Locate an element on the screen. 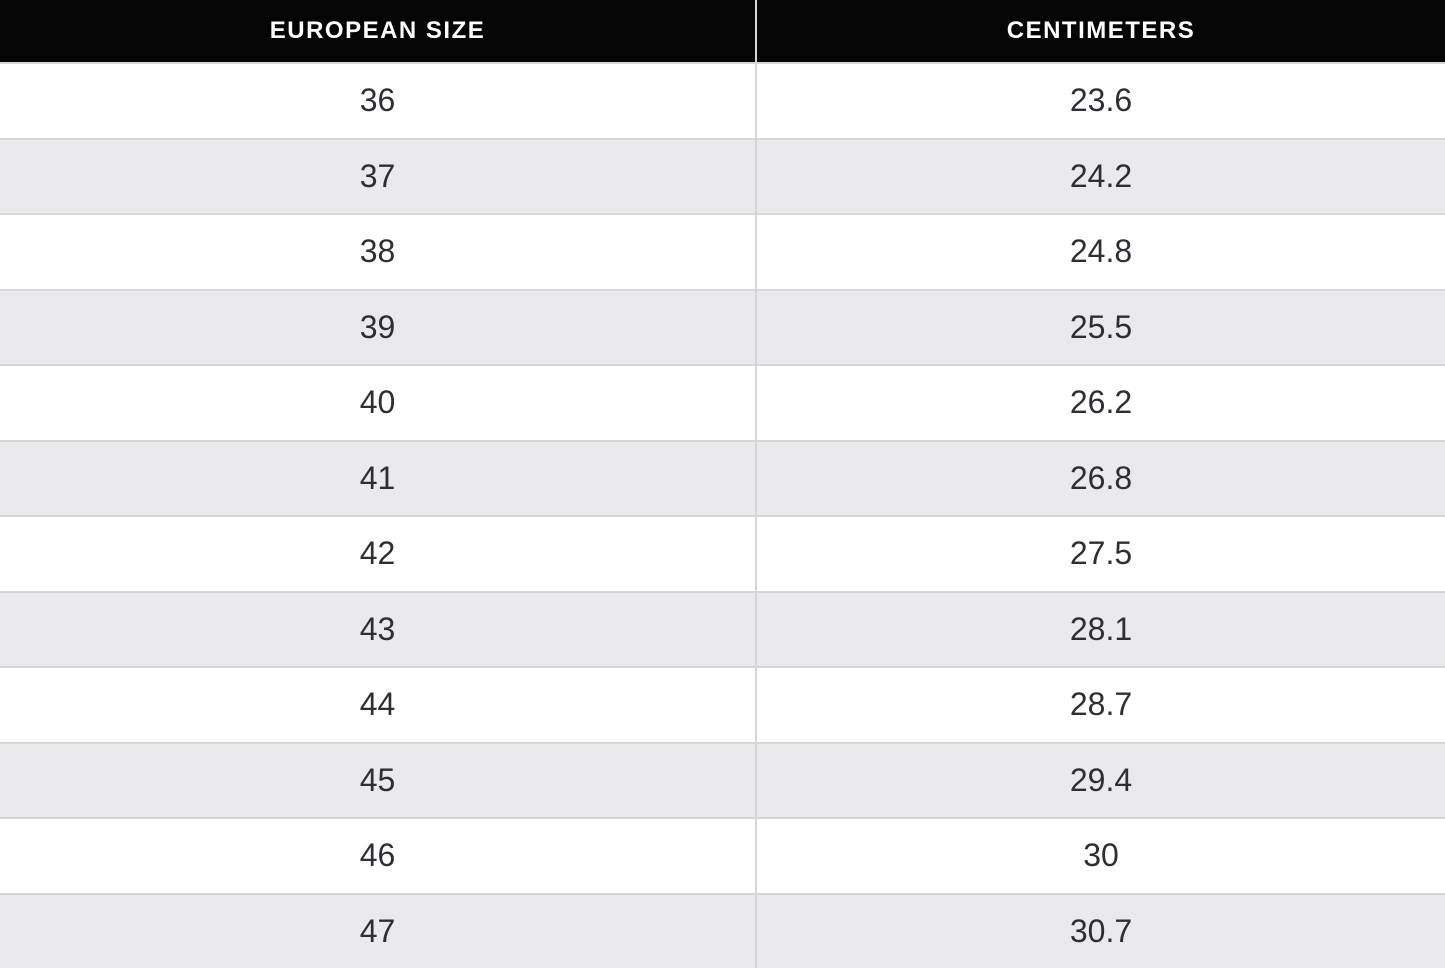 Image resolution: width=1445 pixels, height=968 pixels. cm-cell: 28.1 is located at coordinates (1100, 630).